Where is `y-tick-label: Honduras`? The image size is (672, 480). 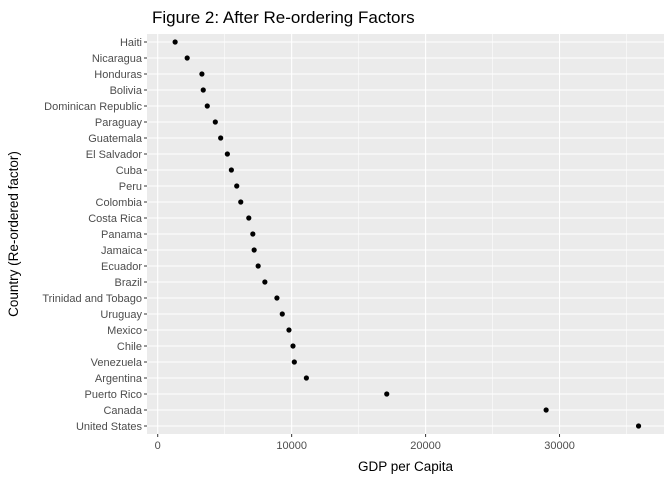
y-tick-label: Honduras is located at coordinates (118, 75).